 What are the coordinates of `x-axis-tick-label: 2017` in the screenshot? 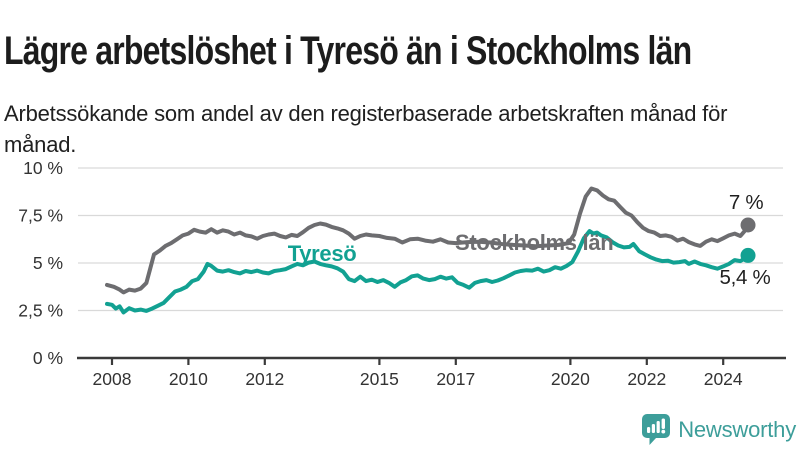 It's located at (455, 379).